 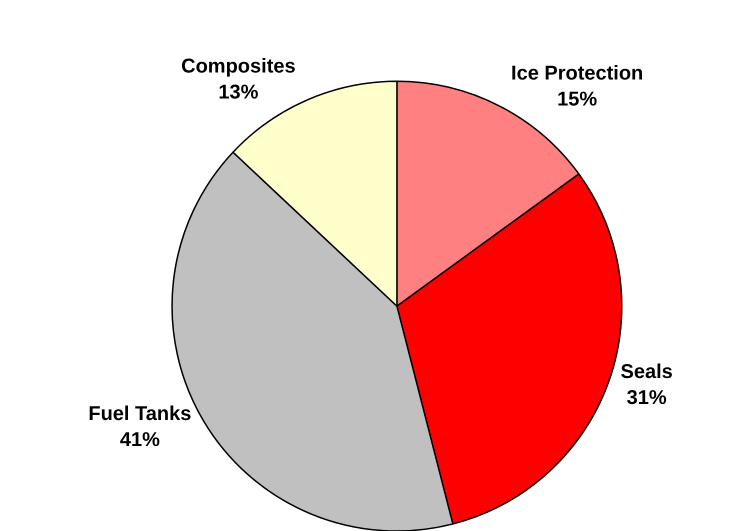 I want to click on slice-label: Fuel Tanks, so click(x=140, y=413).